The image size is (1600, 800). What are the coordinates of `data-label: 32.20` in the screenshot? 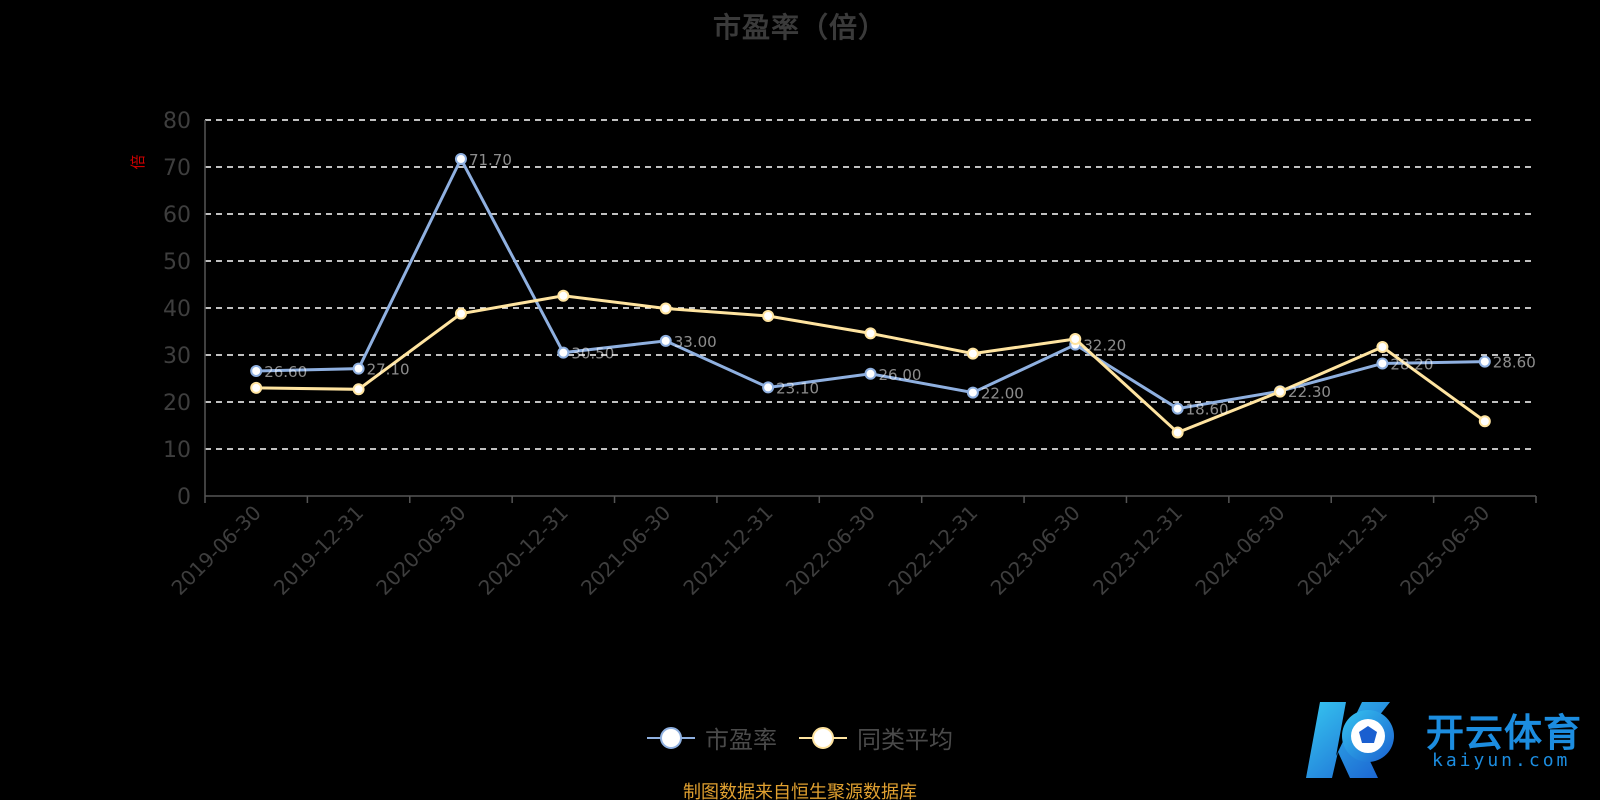 It's located at (1104, 346).